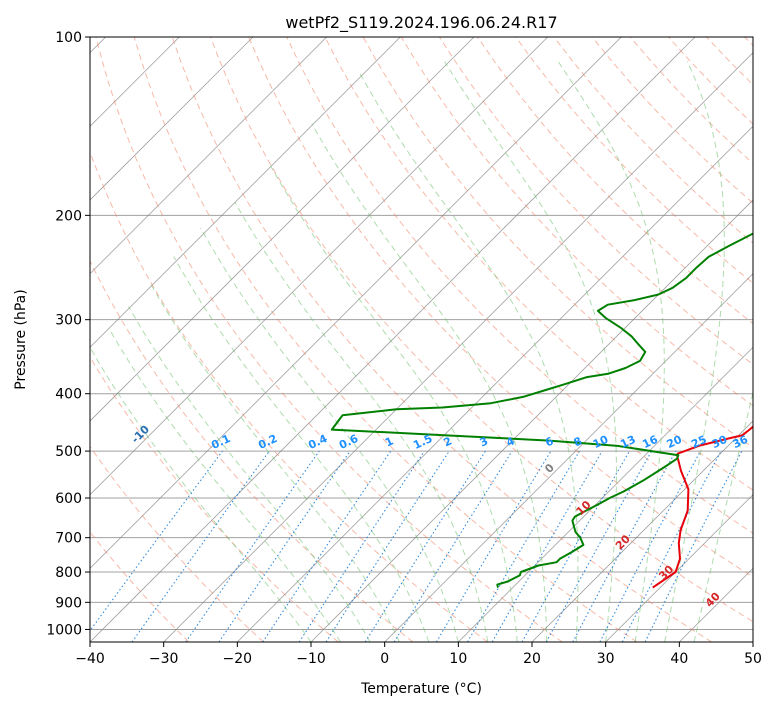 This screenshot has width=775, height=708. What do you see at coordinates (384, 659) in the screenshot?
I see `x-tick-label: 0` at bounding box center [384, 659].